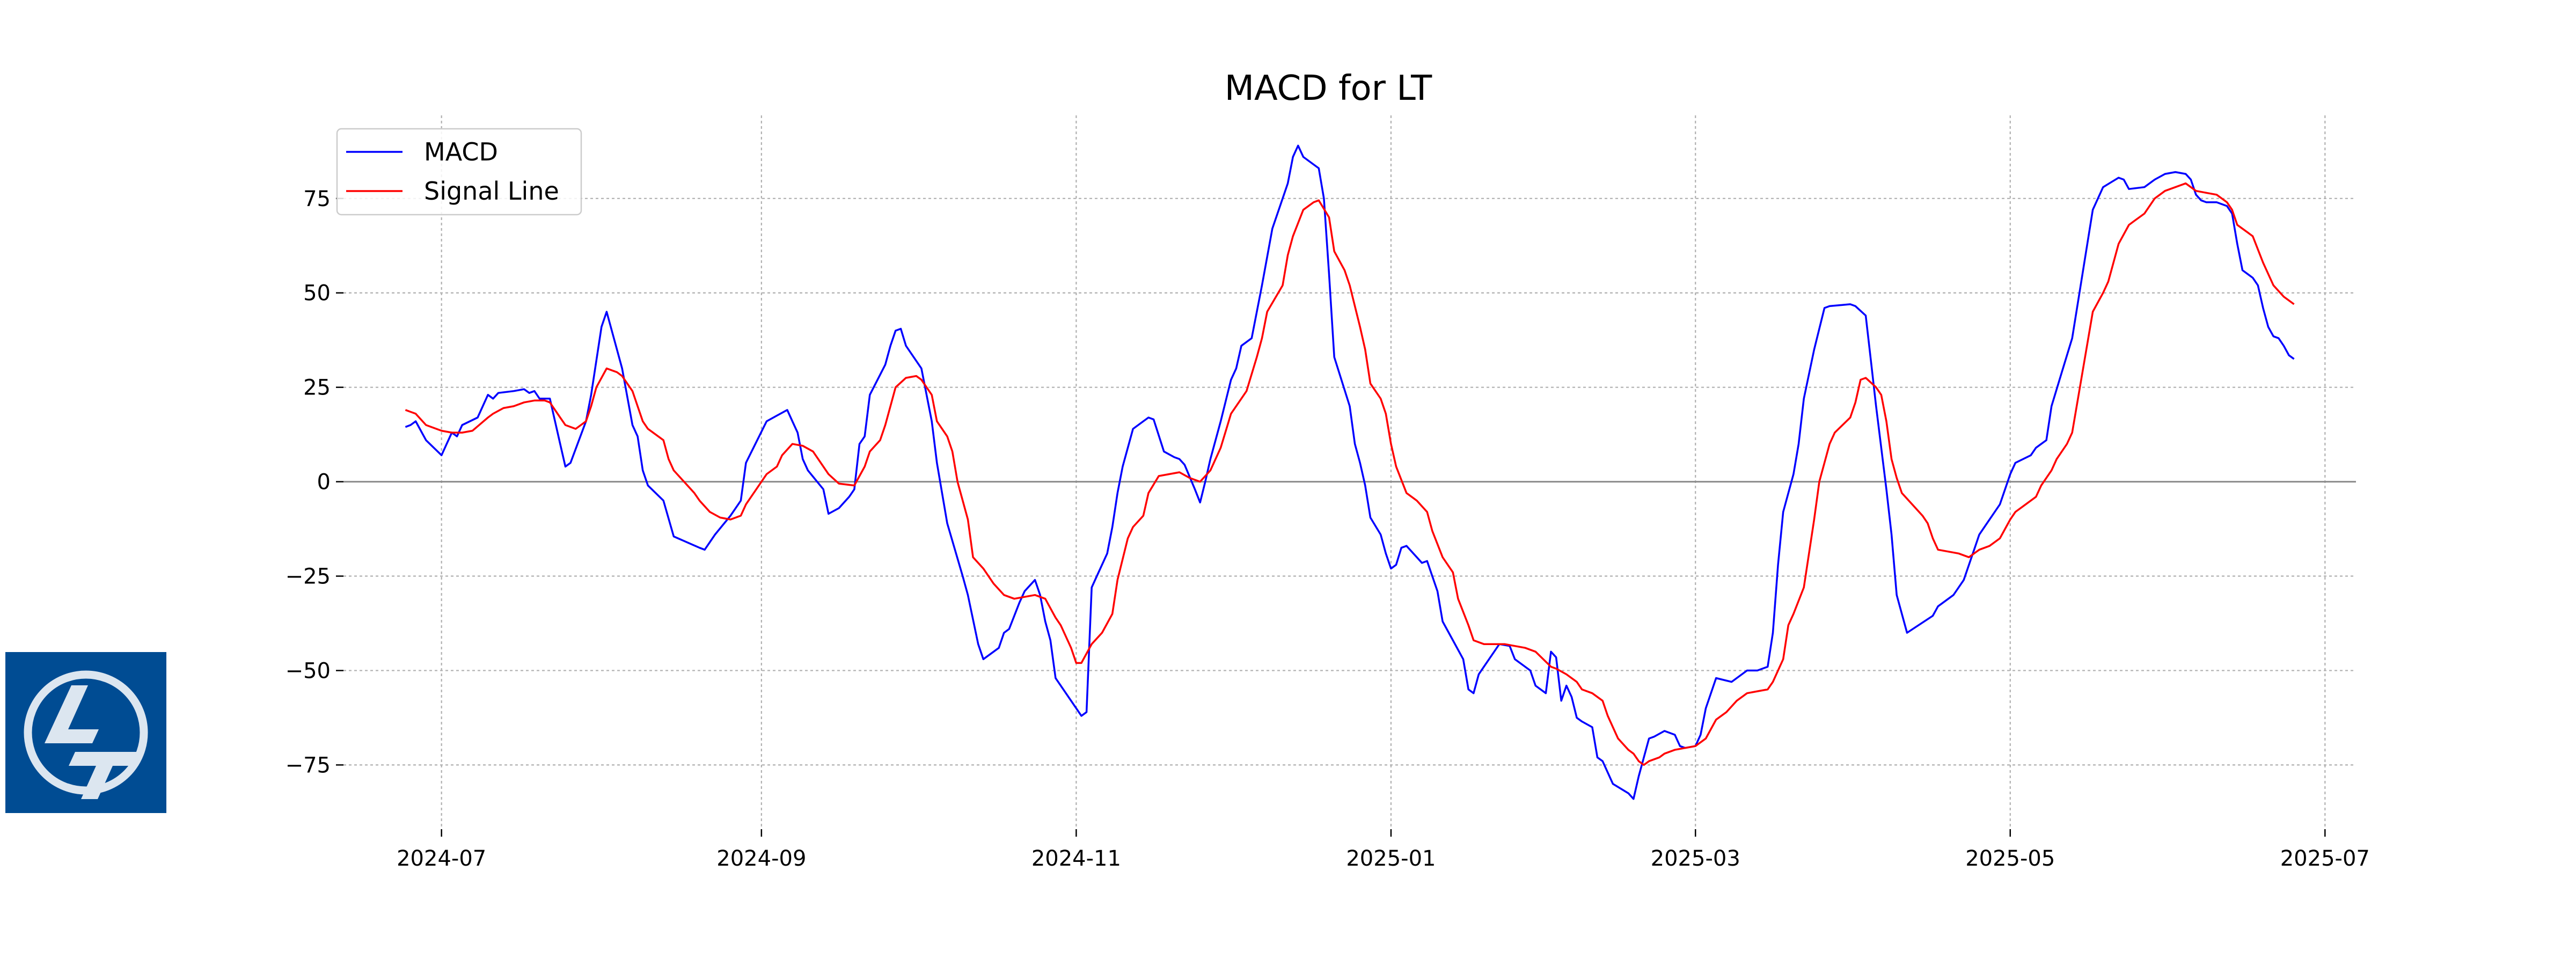 This screenshot has width=2576, height=966. I want to click on y-tick-label: −50, so click(308, 670).